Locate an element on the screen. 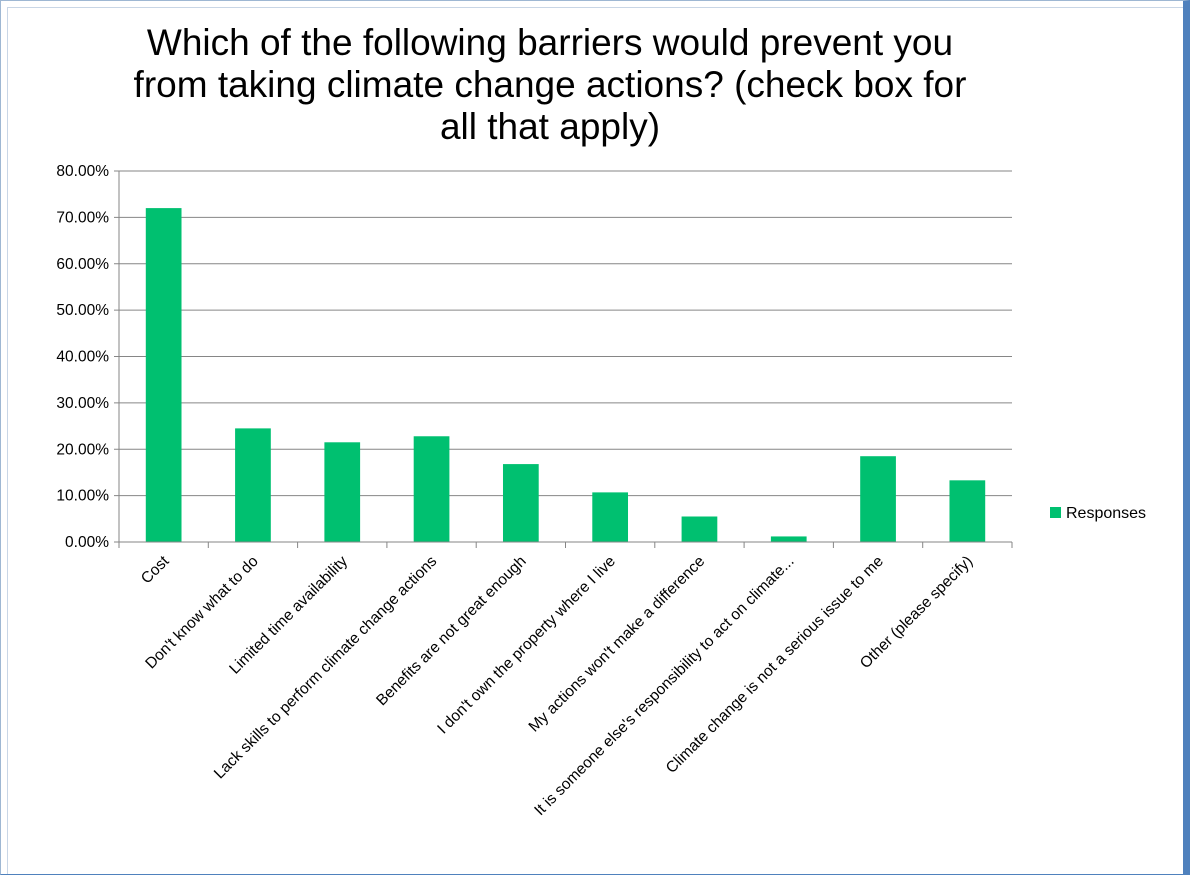 The image size is (1190, 875). y-tick-label: 80.00% is located at coordinates (82, 171).